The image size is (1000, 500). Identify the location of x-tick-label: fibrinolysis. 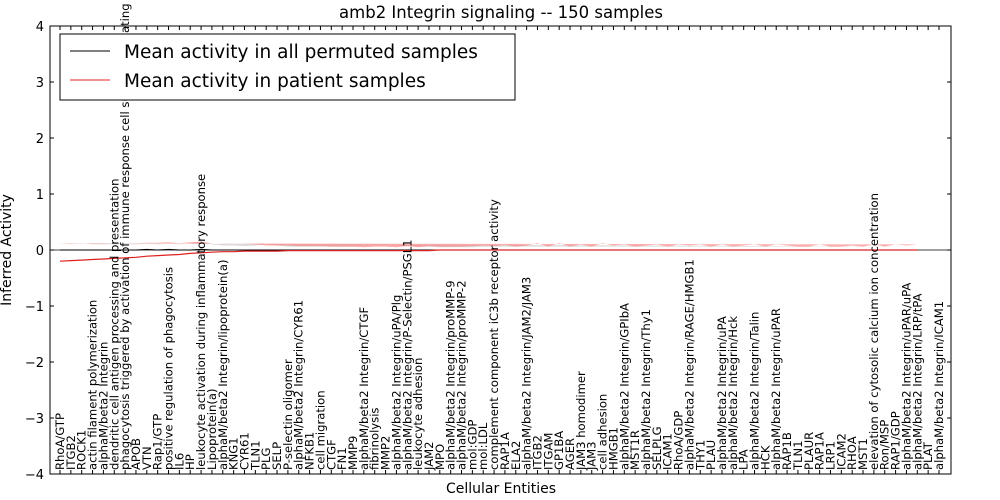
(375, 439).